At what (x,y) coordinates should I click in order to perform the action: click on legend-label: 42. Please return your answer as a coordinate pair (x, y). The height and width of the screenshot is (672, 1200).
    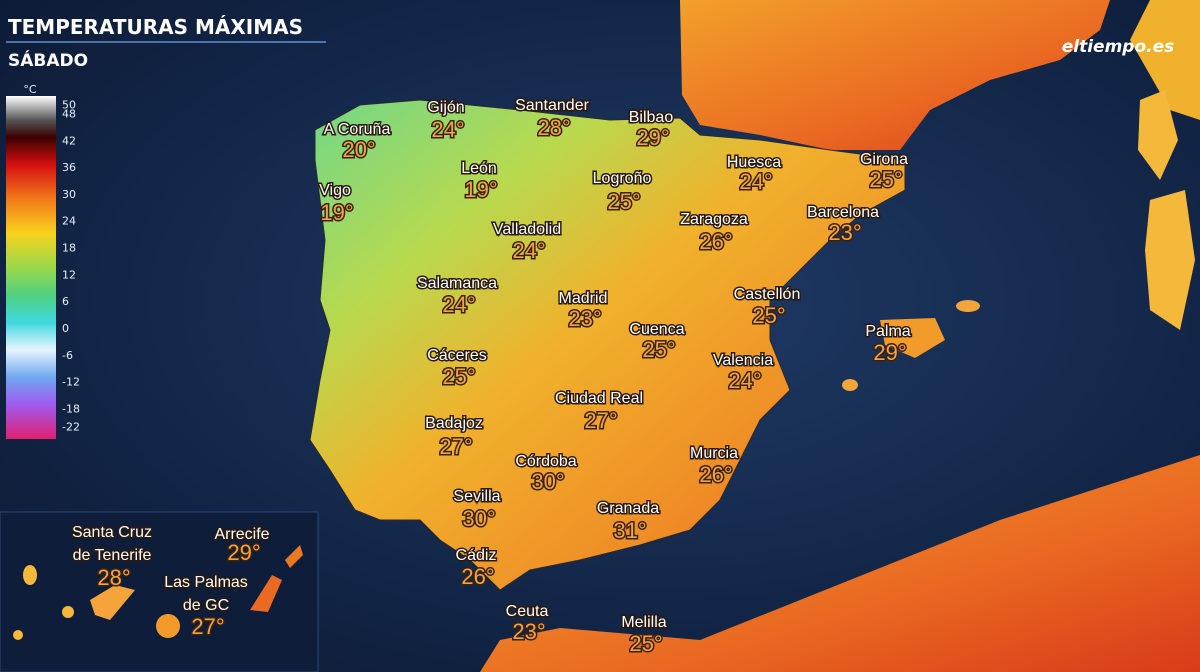
    Looking at the image, I should click on (69, 140).